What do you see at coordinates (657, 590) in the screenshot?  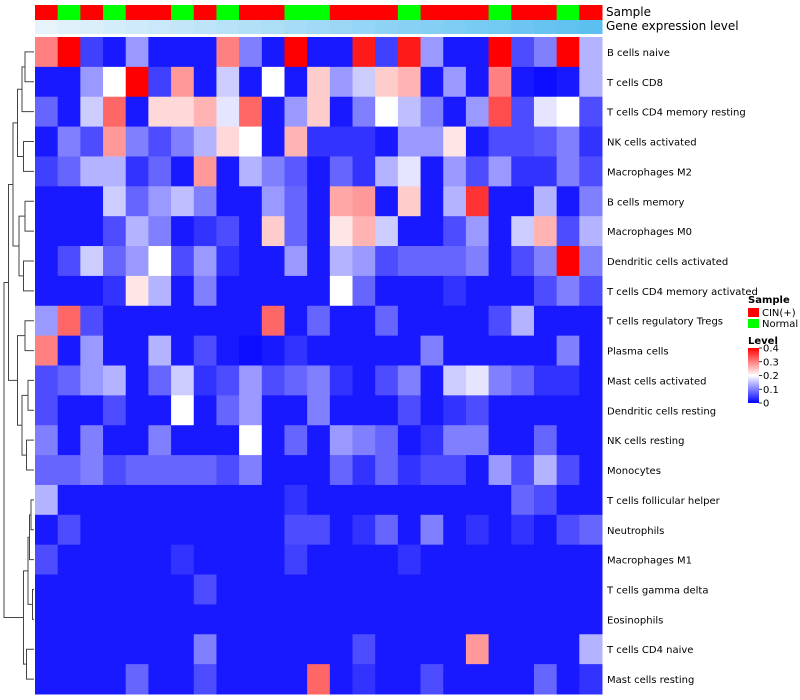 I see `row-label: T cells gamma delta` at bounding box center [657, 590].